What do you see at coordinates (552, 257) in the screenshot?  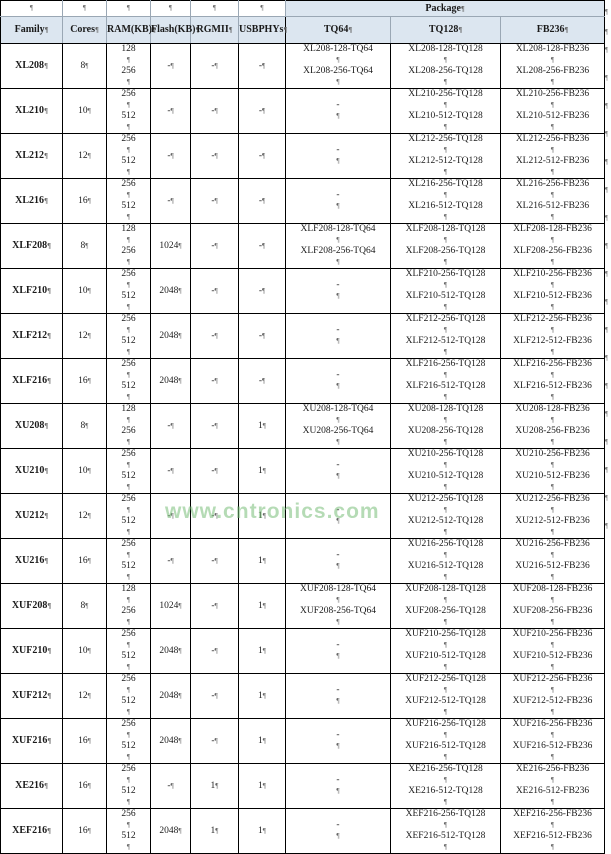 I see `cell-line: XLF208-256-FB236 ¶` at bounding box center [552, 257].